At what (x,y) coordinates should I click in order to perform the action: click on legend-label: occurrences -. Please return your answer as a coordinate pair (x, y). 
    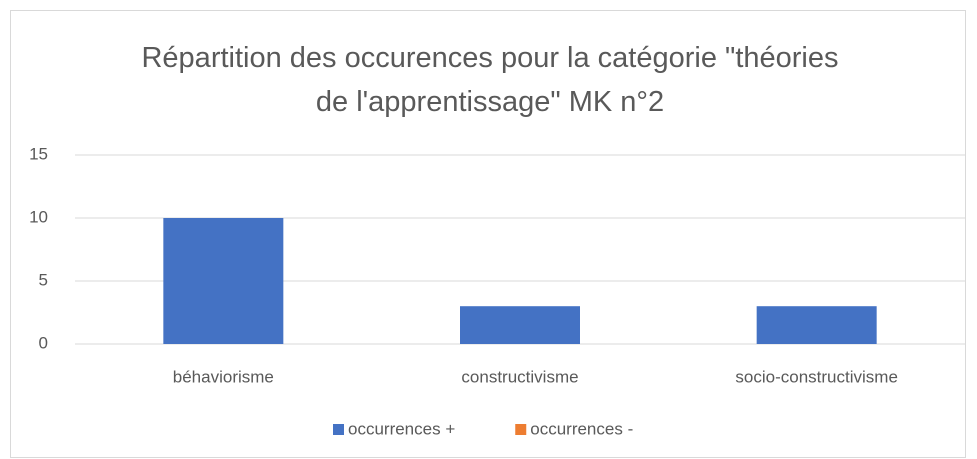
    Looking at the image, I should click on (581, 428).